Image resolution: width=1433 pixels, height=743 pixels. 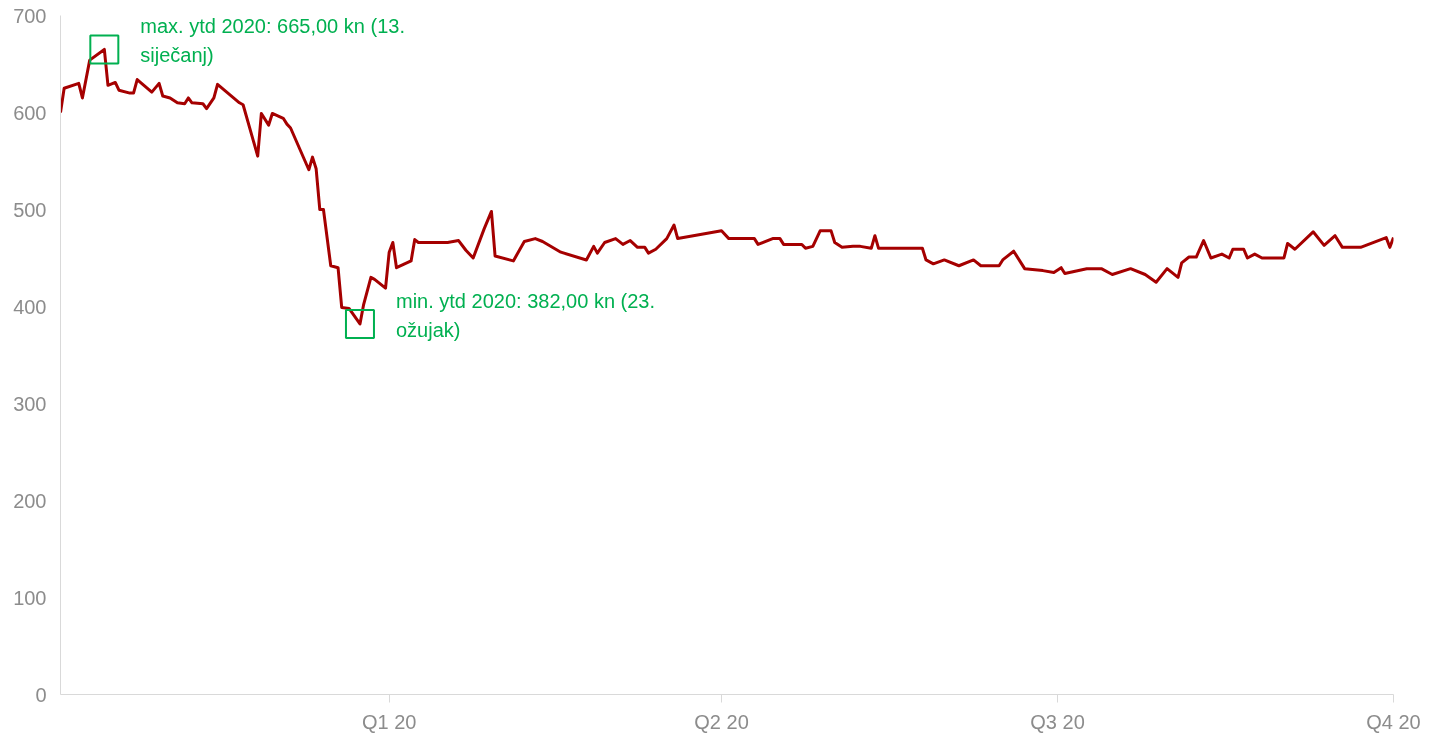 What do you see at coordinates (30, 597) in the screenshot?
I see `y-tick-label: 100` at bounding box center [30, 597].